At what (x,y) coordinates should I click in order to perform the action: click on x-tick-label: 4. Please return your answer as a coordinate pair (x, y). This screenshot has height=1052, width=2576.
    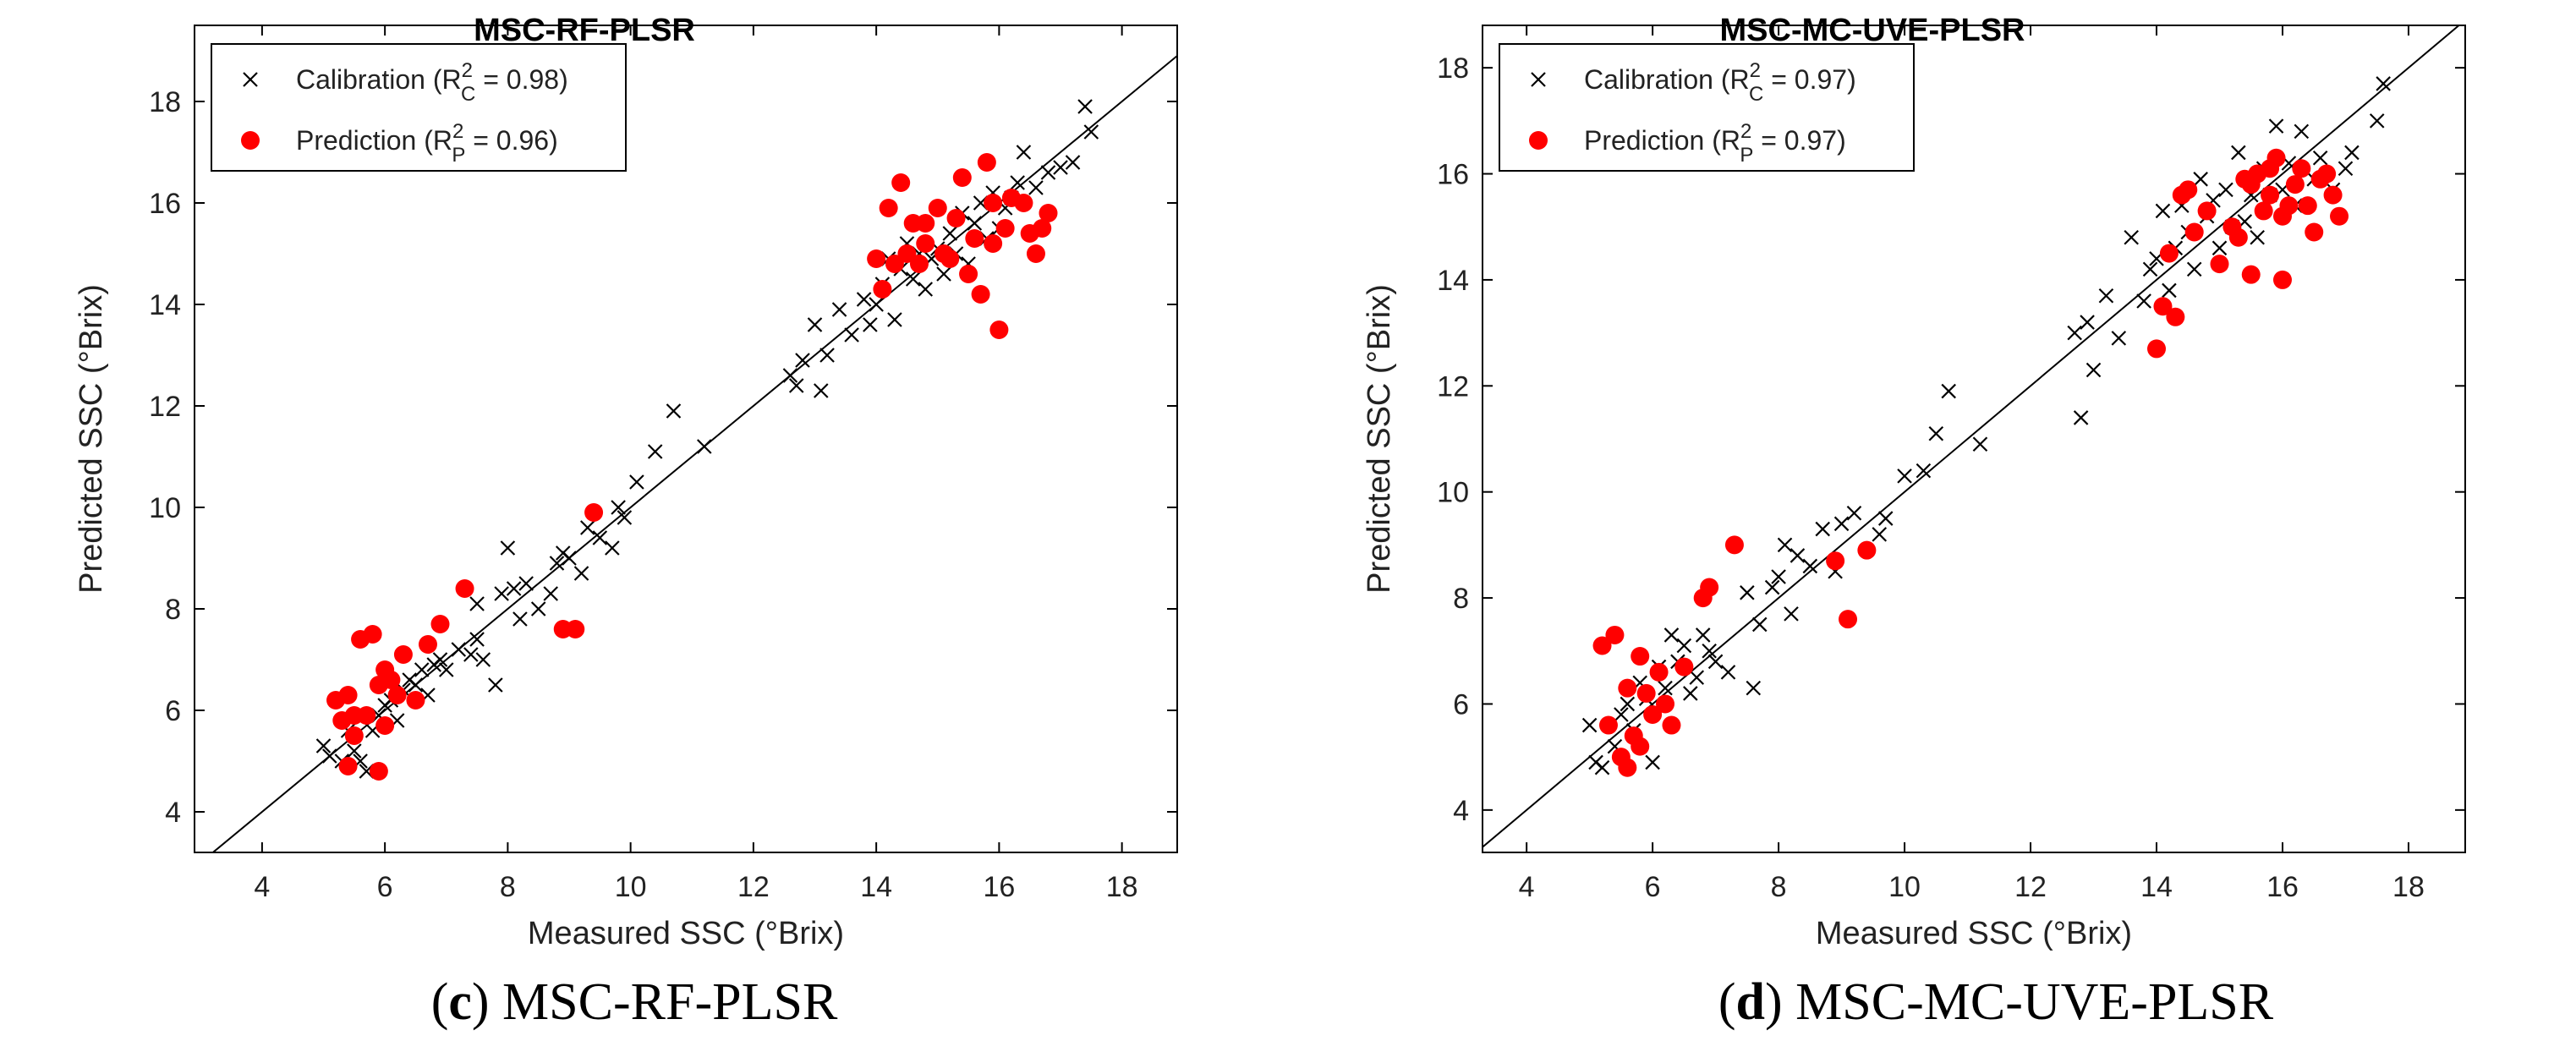
    Looking at the image, I should click on (262, 887).